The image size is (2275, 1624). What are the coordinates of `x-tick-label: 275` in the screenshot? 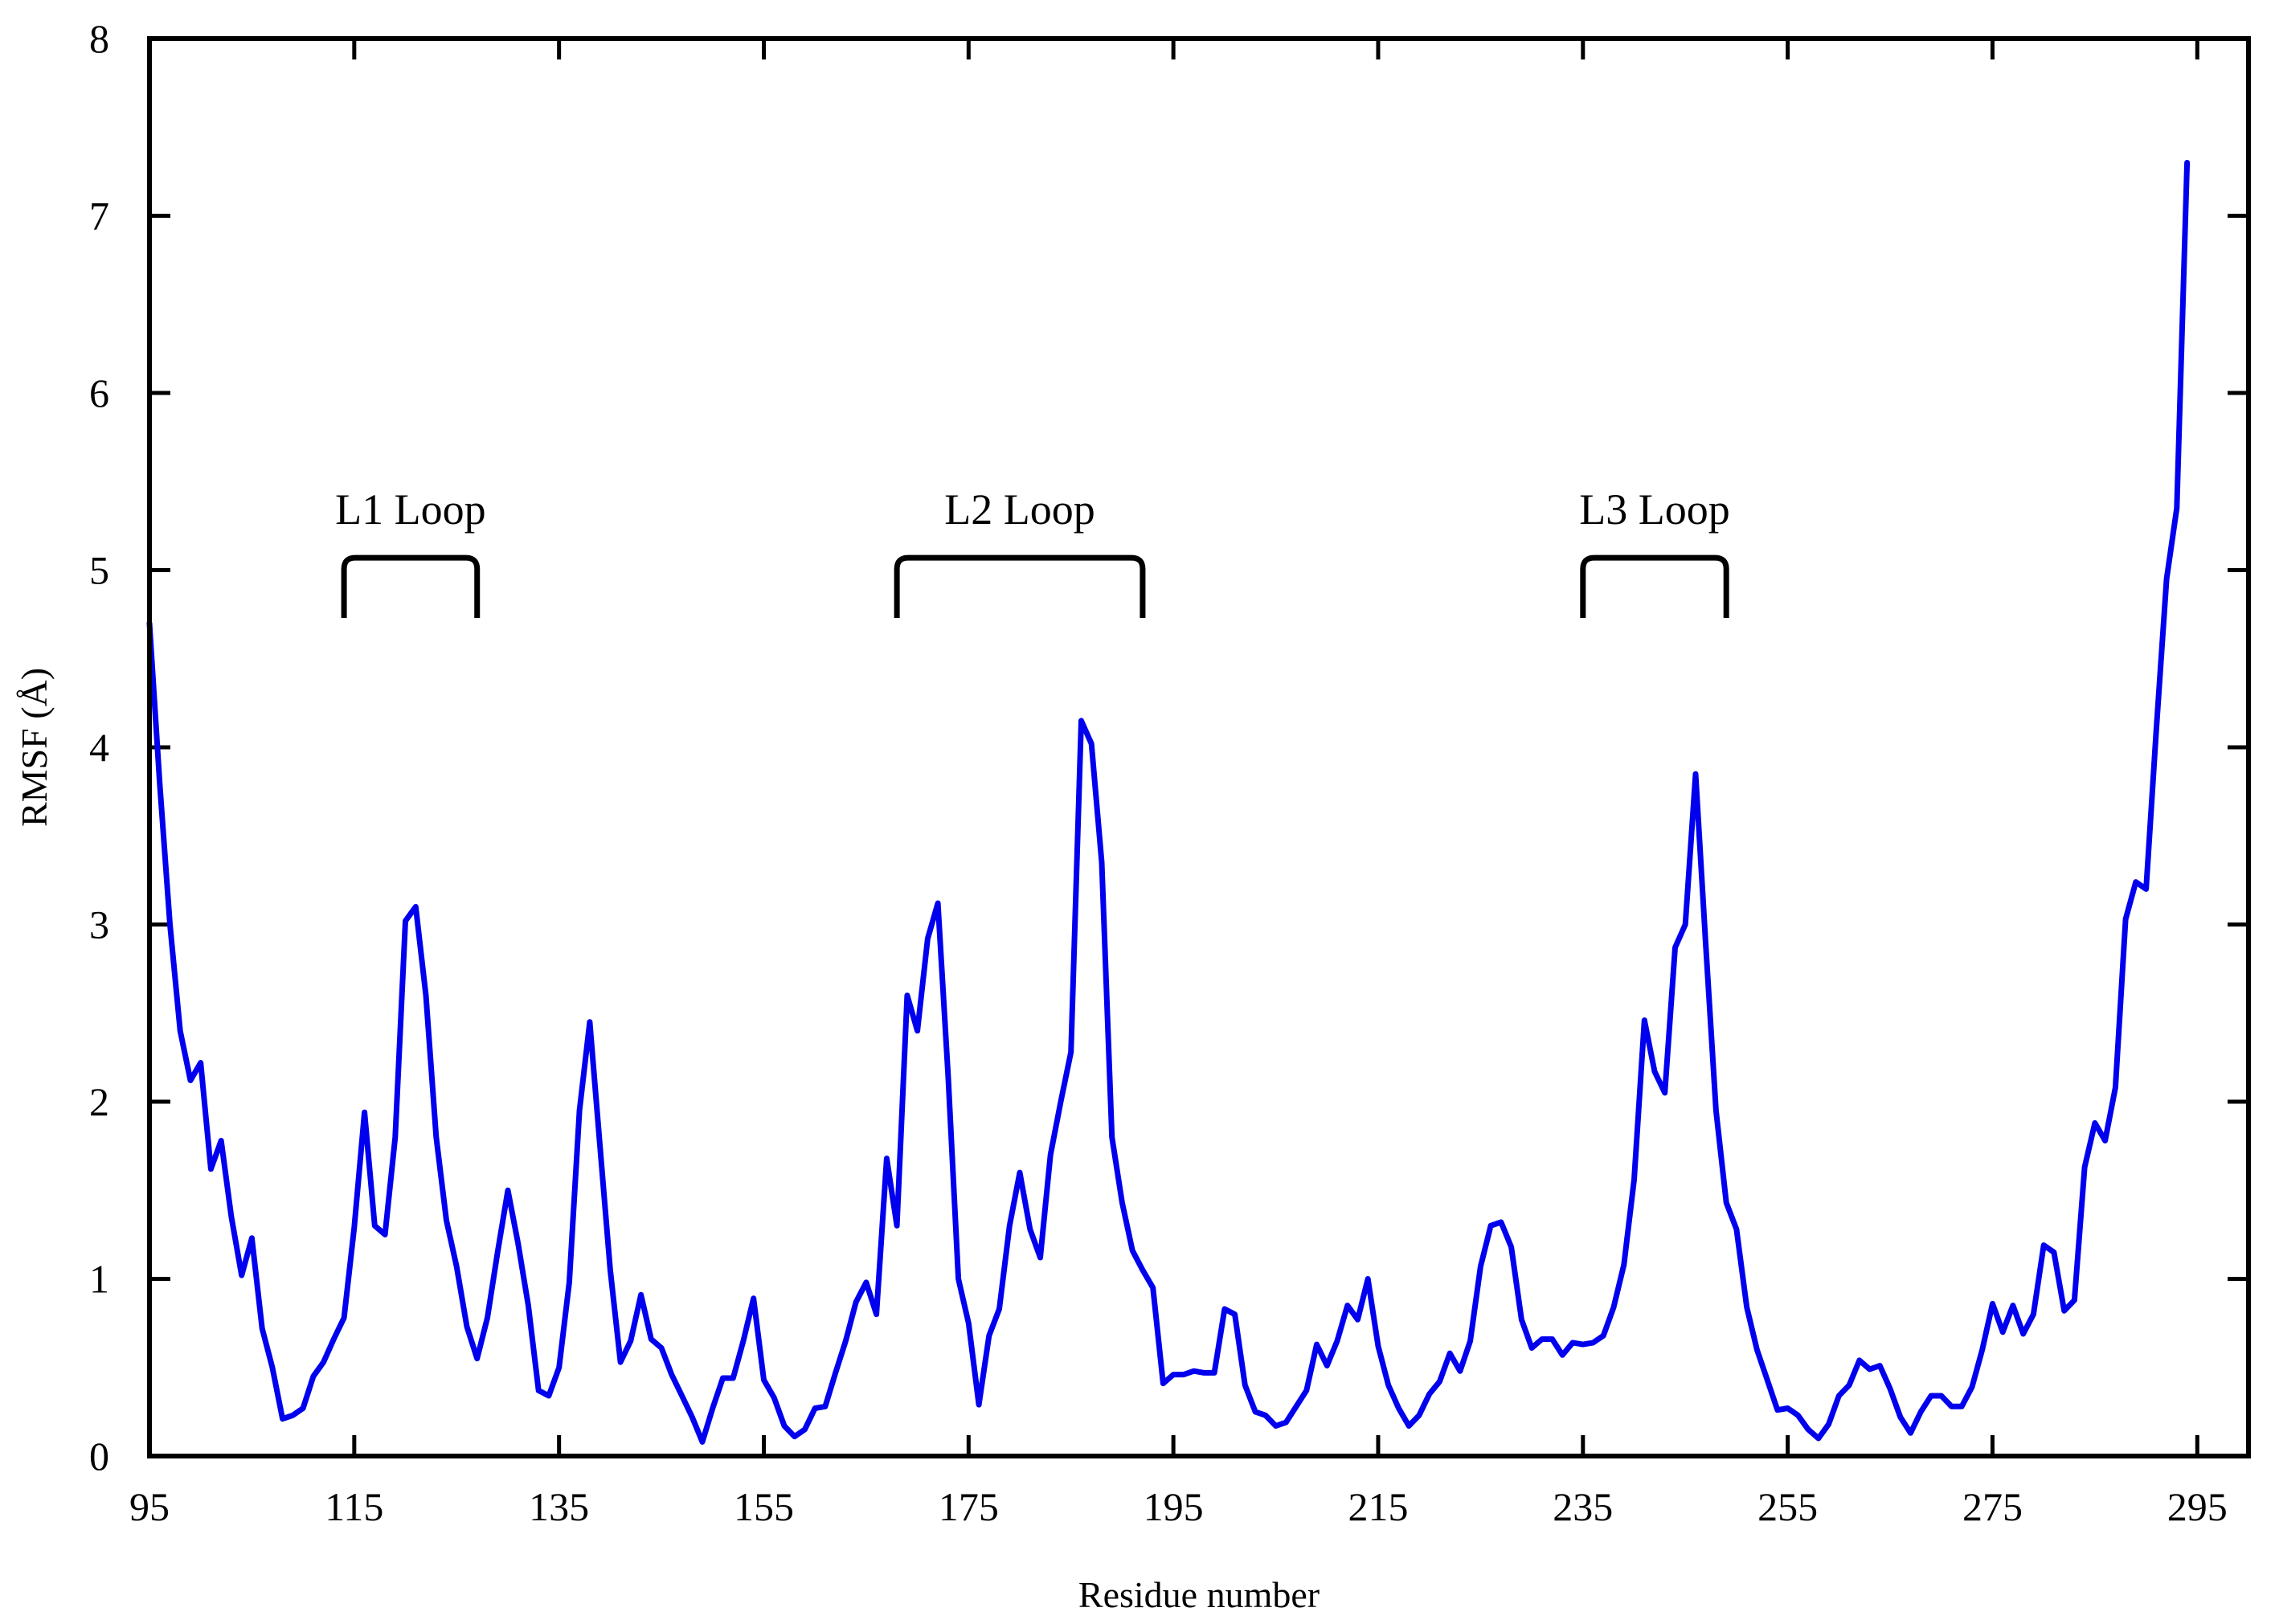 It's located at (1992, 1507).